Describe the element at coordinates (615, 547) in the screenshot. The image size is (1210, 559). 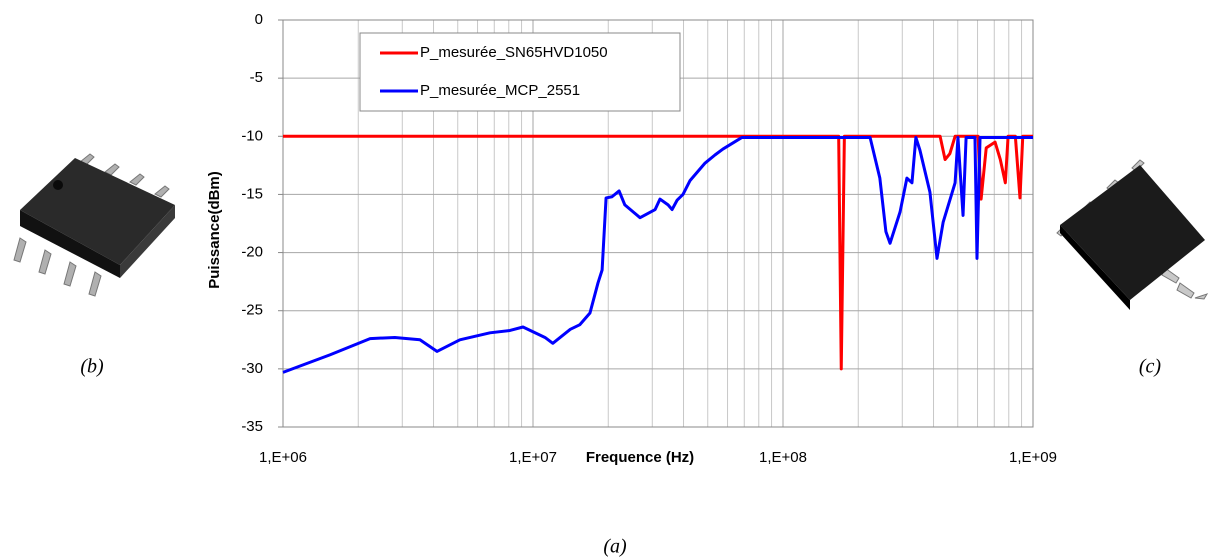
I see `subfigure-label: (a)` at that location.